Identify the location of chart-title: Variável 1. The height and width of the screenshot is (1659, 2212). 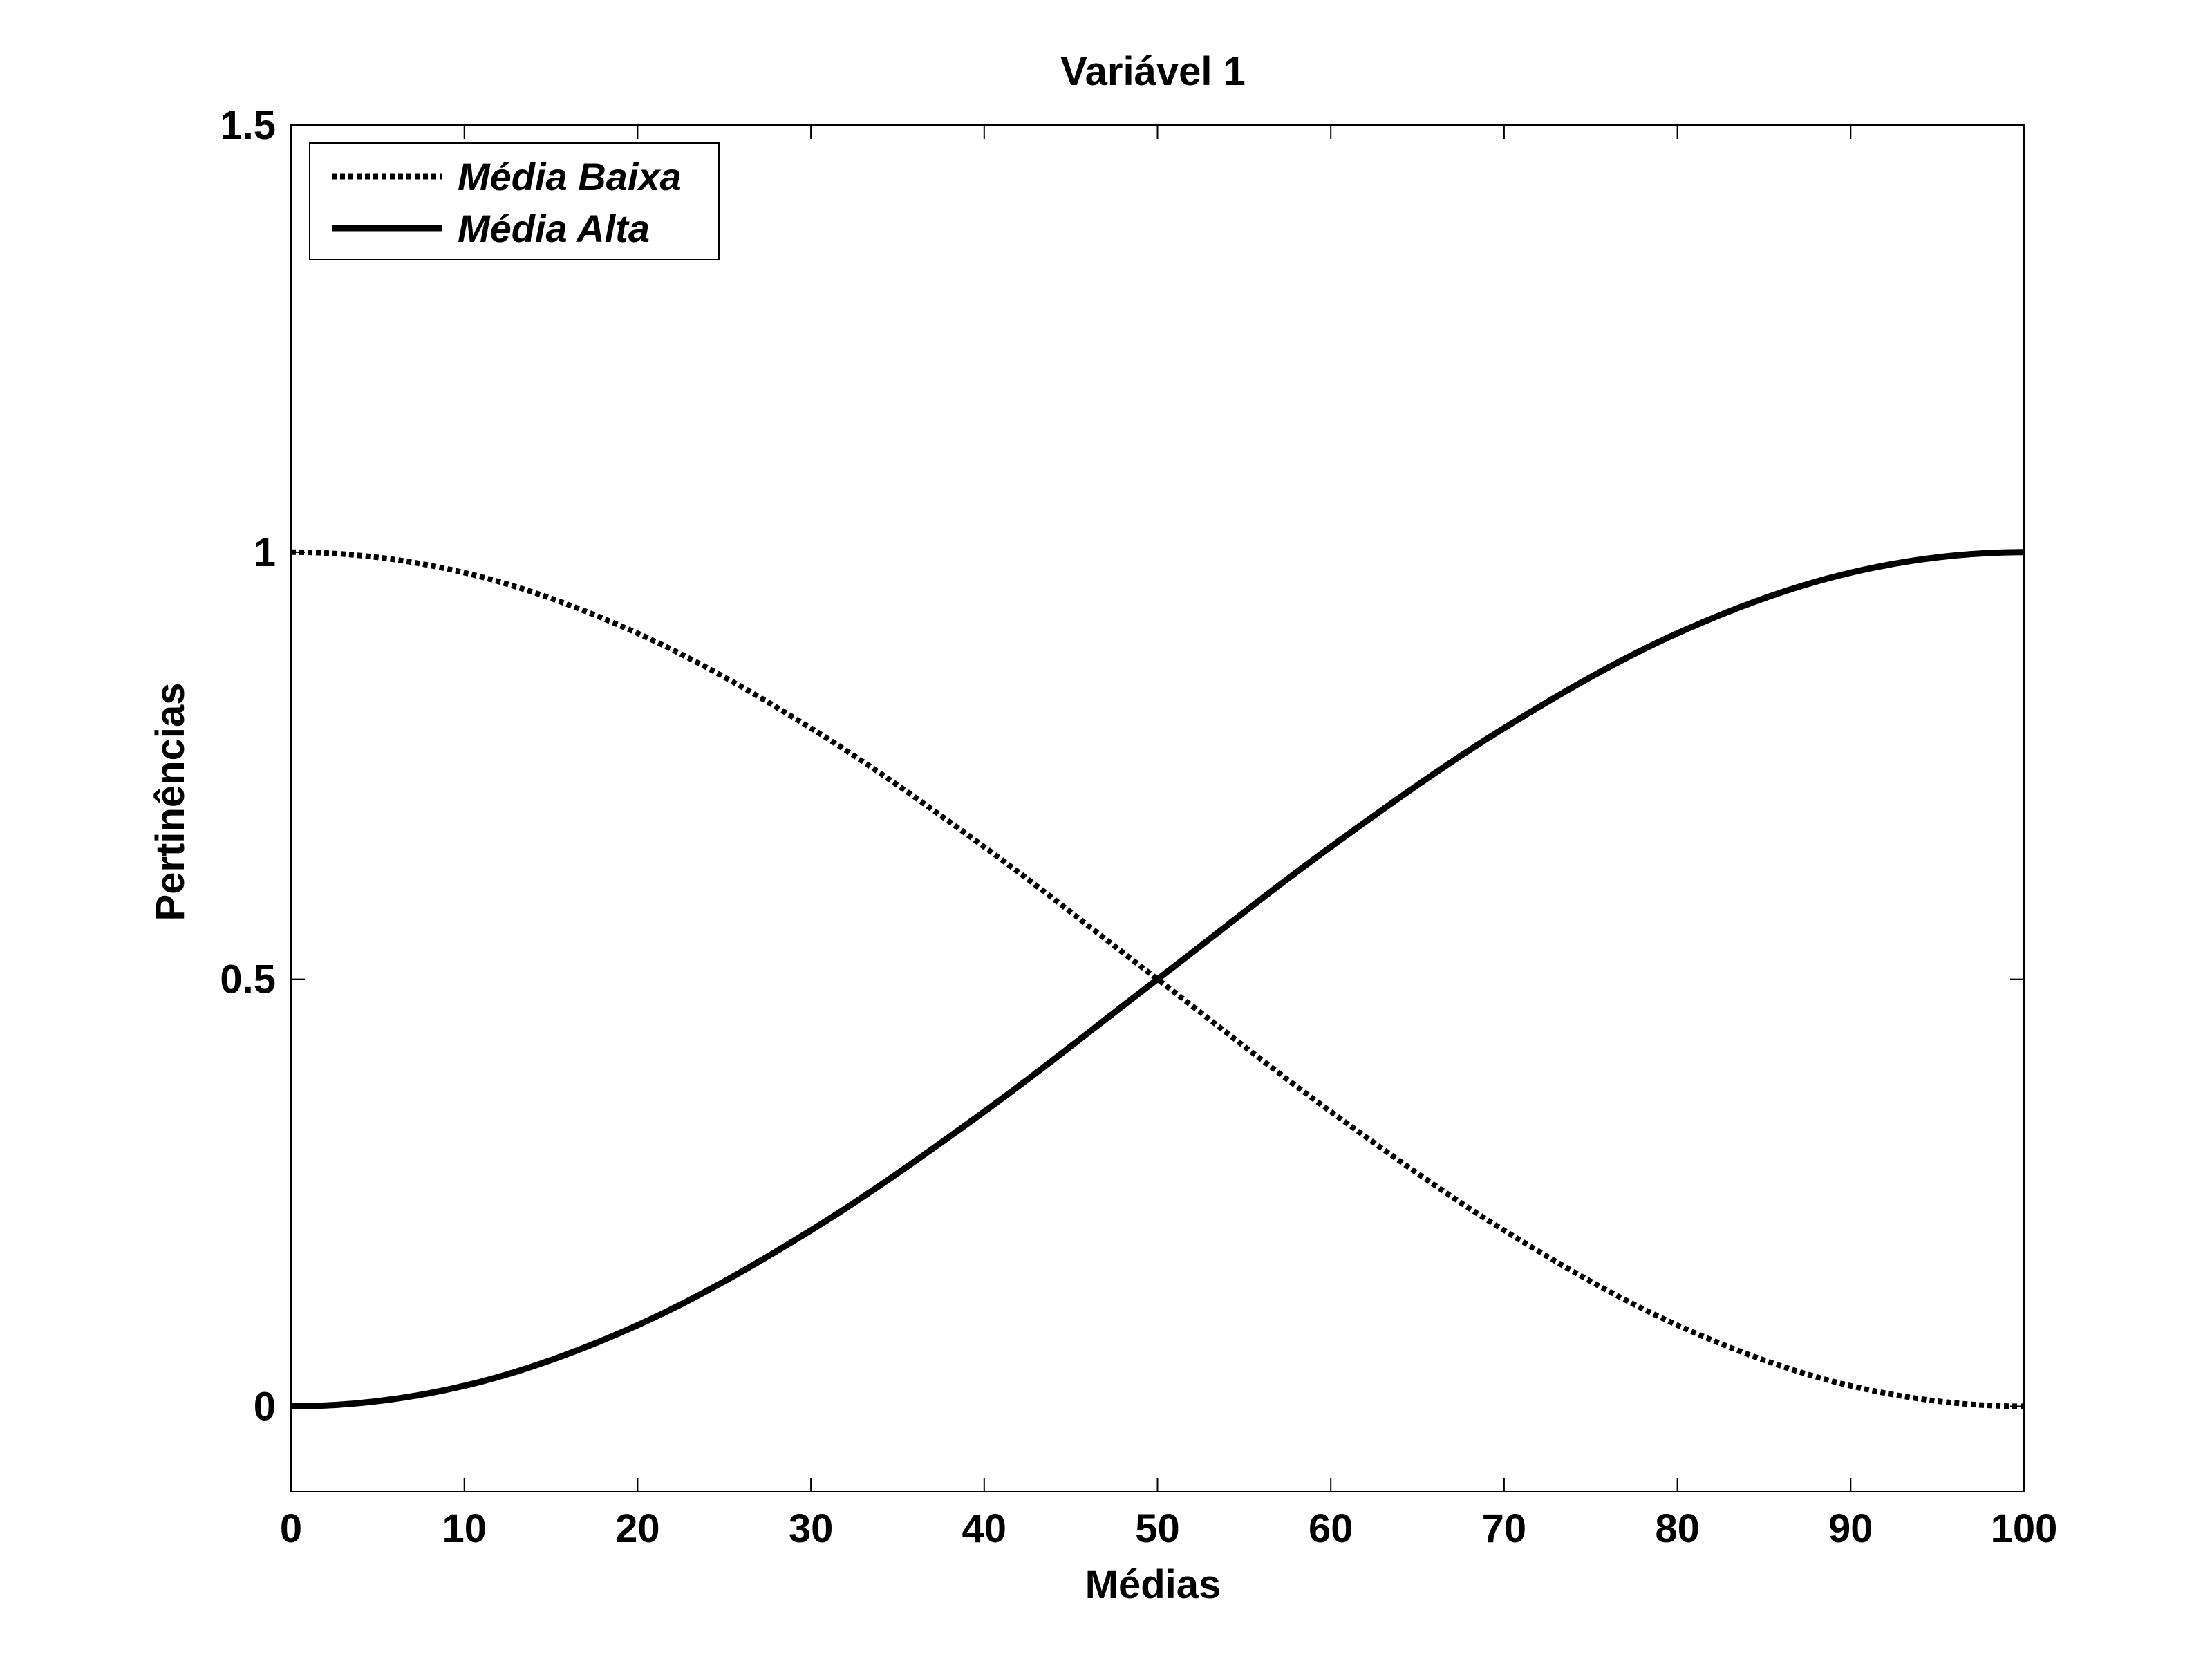
(1153, 71).